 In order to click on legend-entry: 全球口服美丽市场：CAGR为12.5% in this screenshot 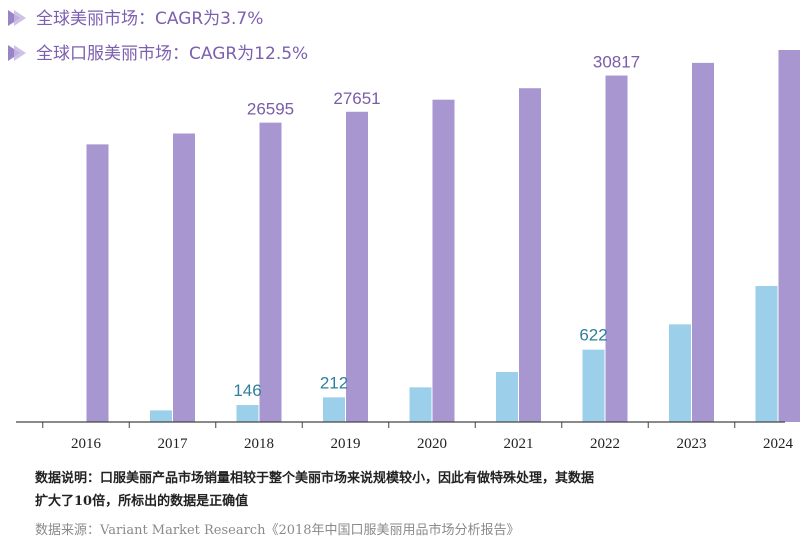, I will do `click(158, 54)`.